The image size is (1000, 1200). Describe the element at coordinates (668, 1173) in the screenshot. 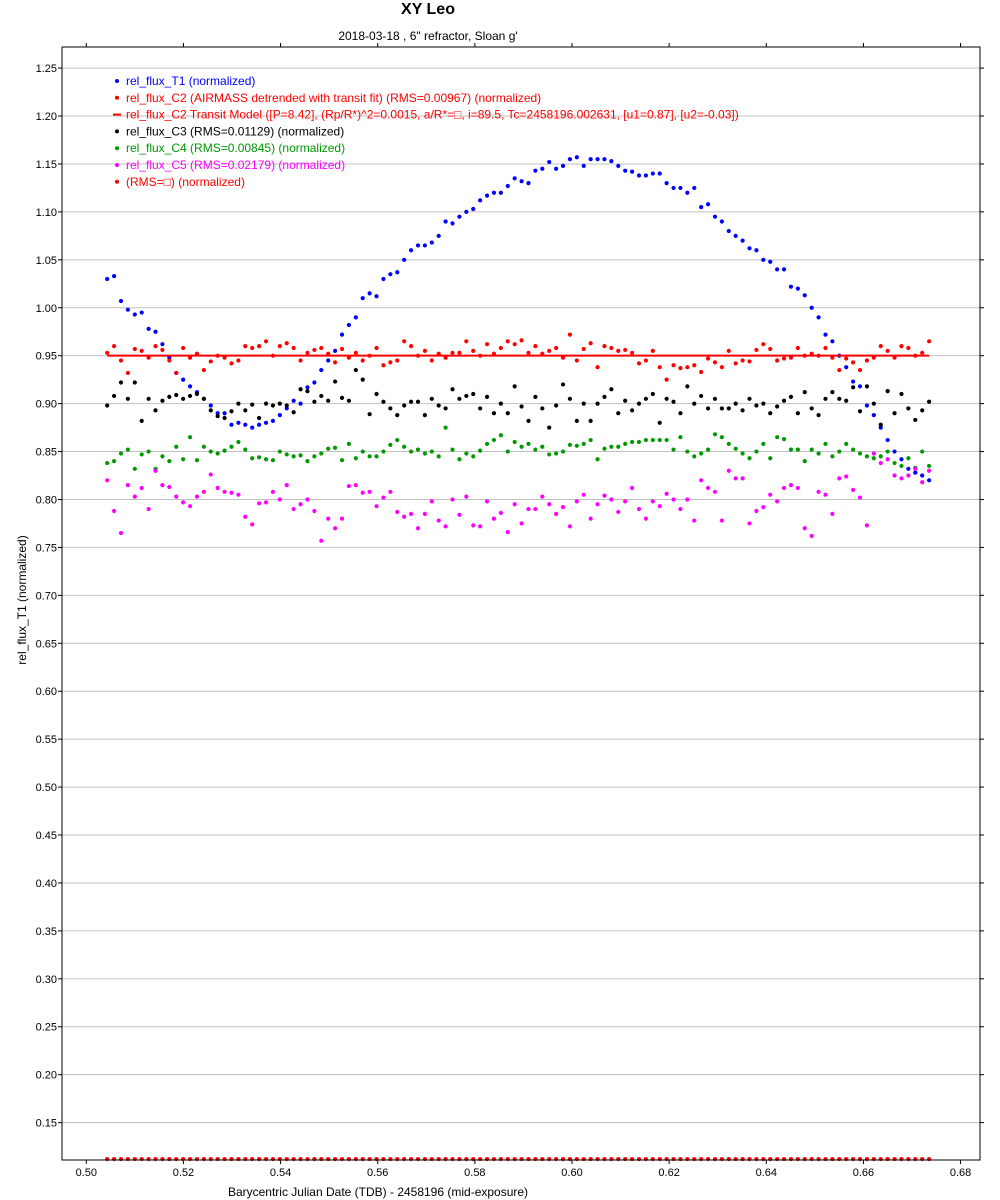

I see `x-tick-label: 0.62` at that location.